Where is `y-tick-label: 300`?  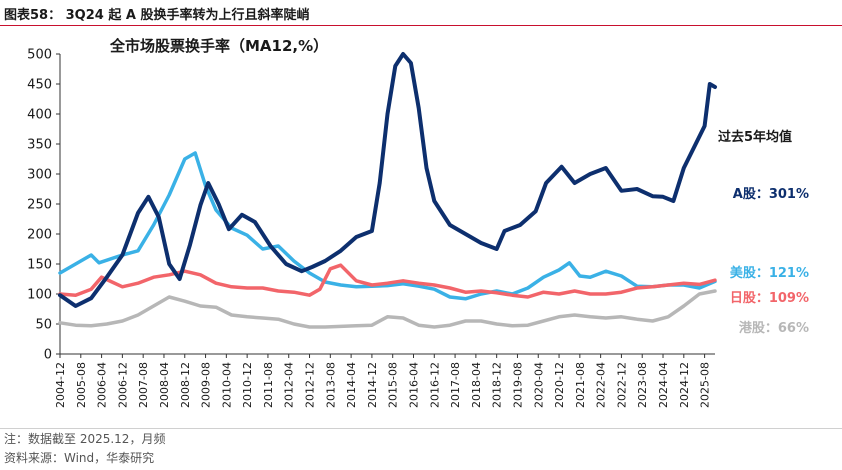 y-tick-label: 300 is located at coordinates (39, 175).